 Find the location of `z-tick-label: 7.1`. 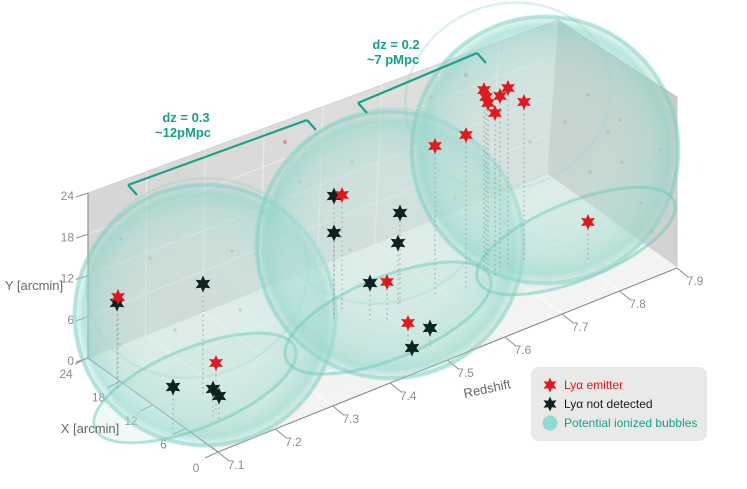

z-tick-label: 7.1 is located at coordinates (236, 465).